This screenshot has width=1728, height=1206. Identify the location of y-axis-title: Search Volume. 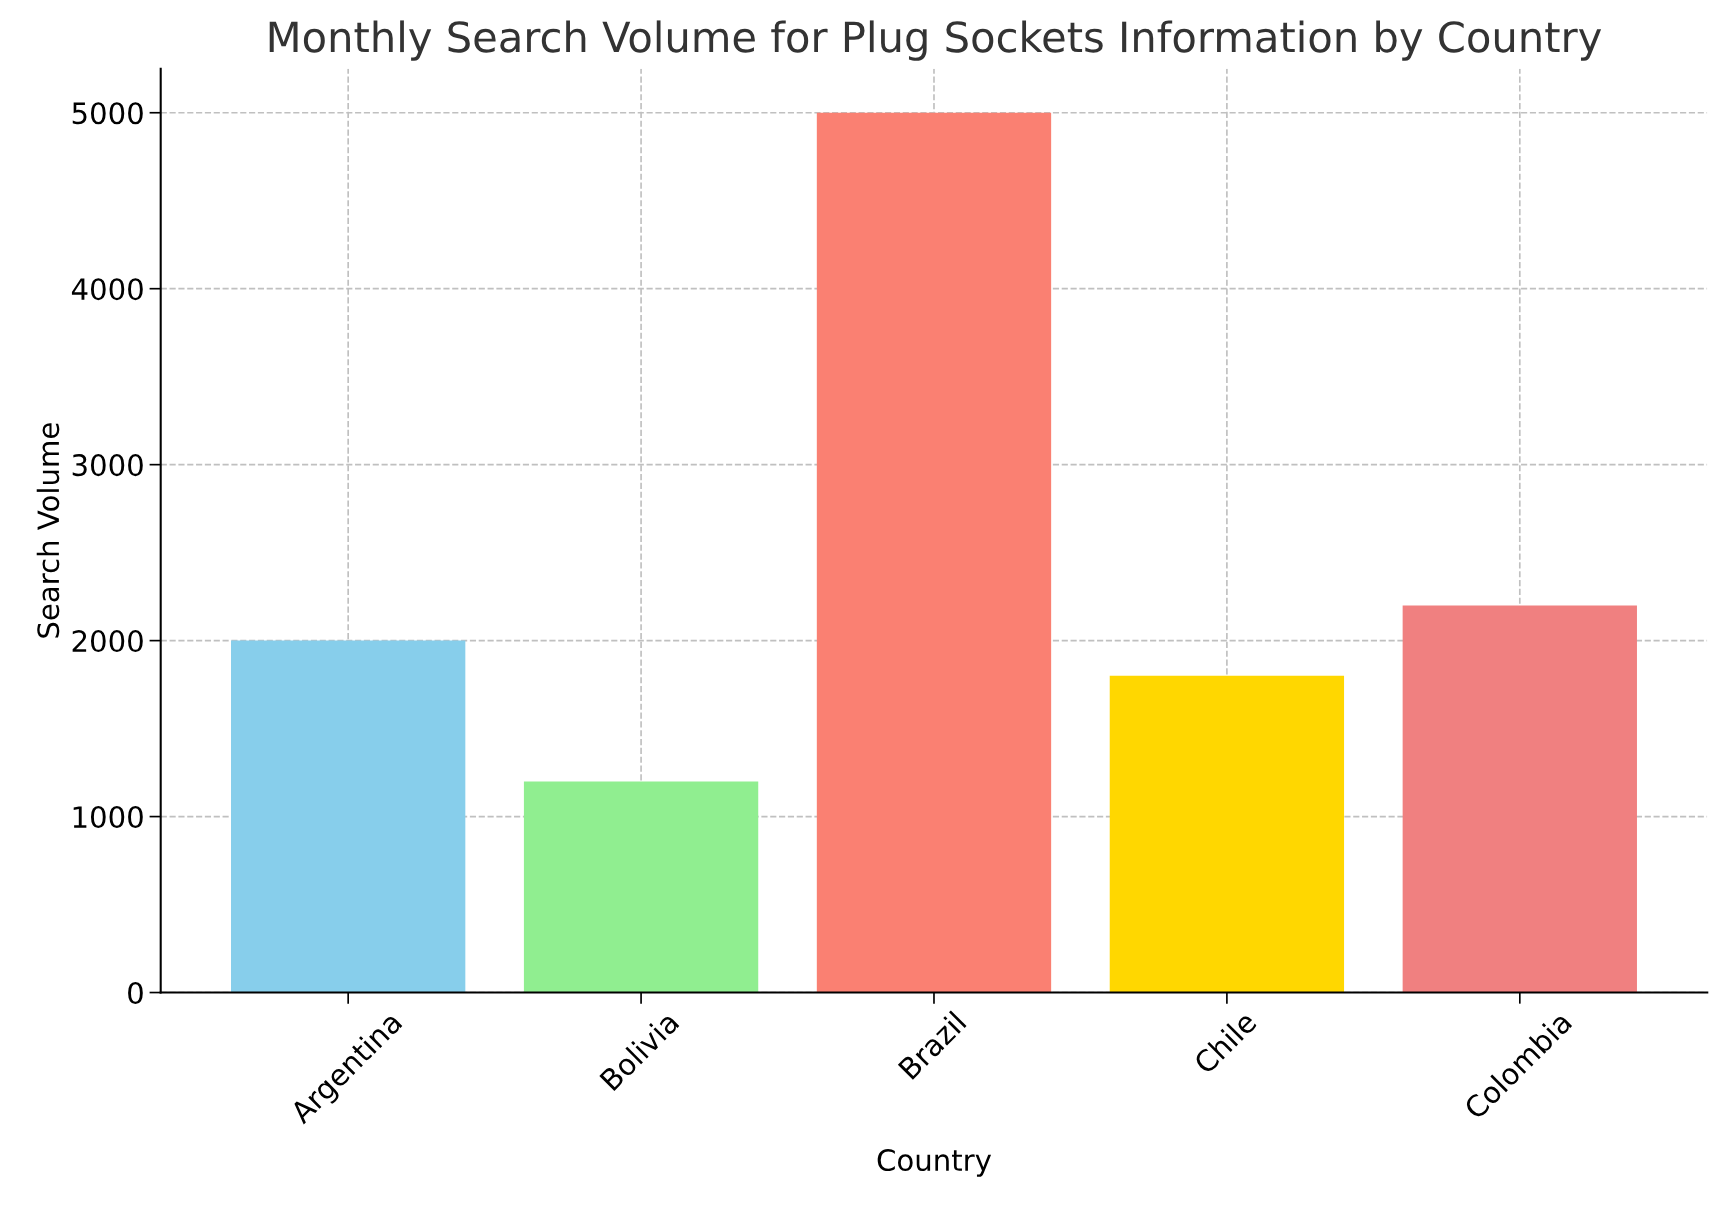
(48, 530).